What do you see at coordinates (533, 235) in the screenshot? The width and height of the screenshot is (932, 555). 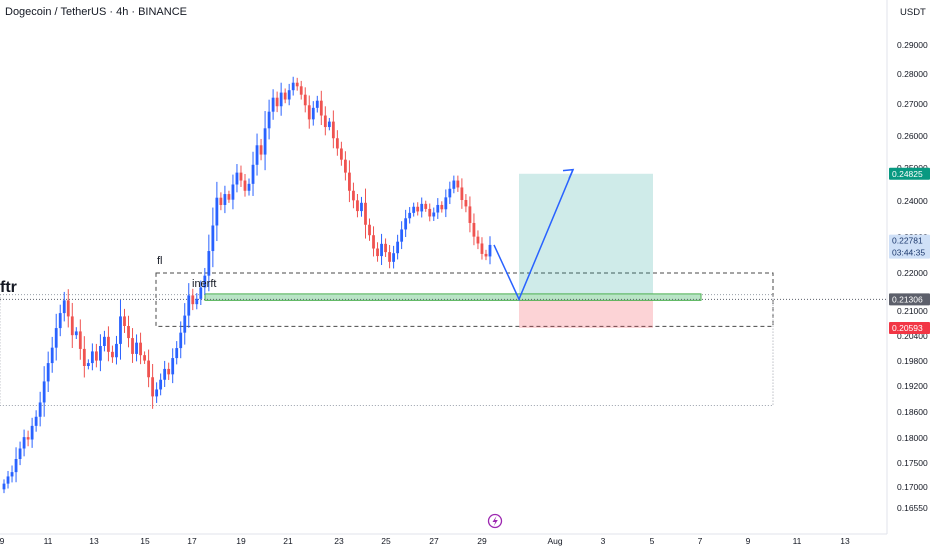 I see `projection-path` at bounding box center [533, 235].